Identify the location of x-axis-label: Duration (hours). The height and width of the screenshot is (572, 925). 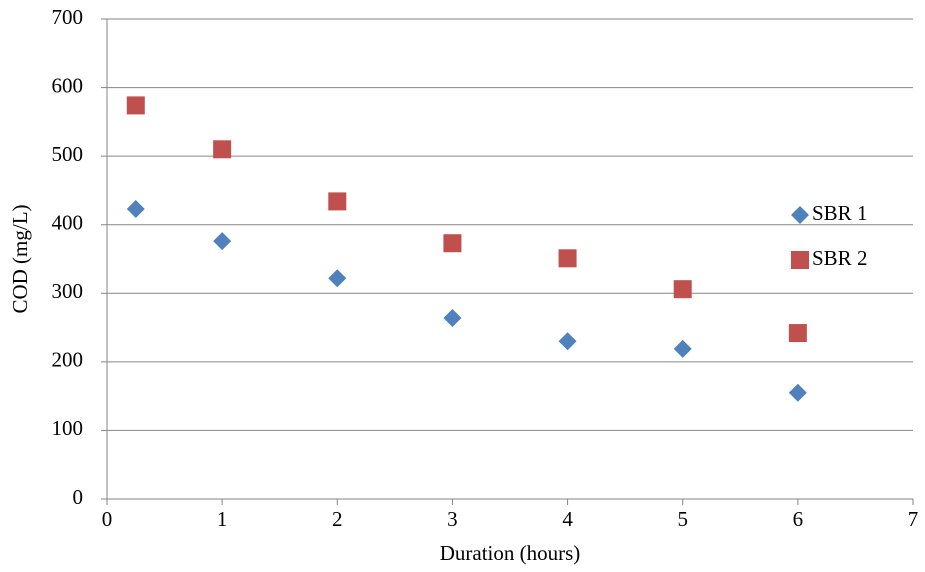
(510, 553).